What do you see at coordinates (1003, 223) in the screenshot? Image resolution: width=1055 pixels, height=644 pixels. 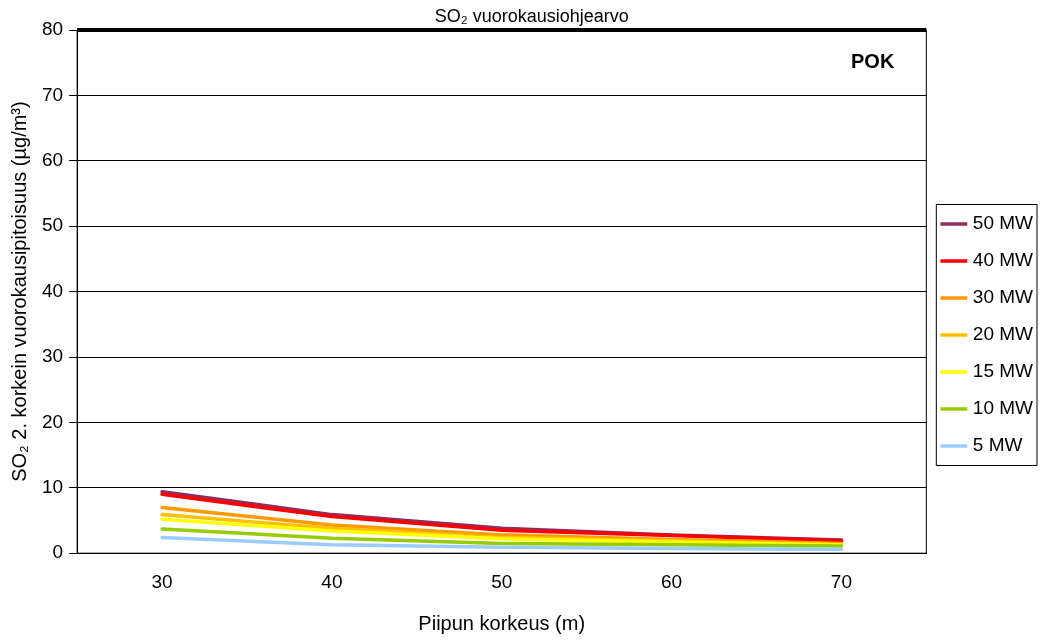 I see `legend-label: 50 MW` at bounding box center [1003, 223].